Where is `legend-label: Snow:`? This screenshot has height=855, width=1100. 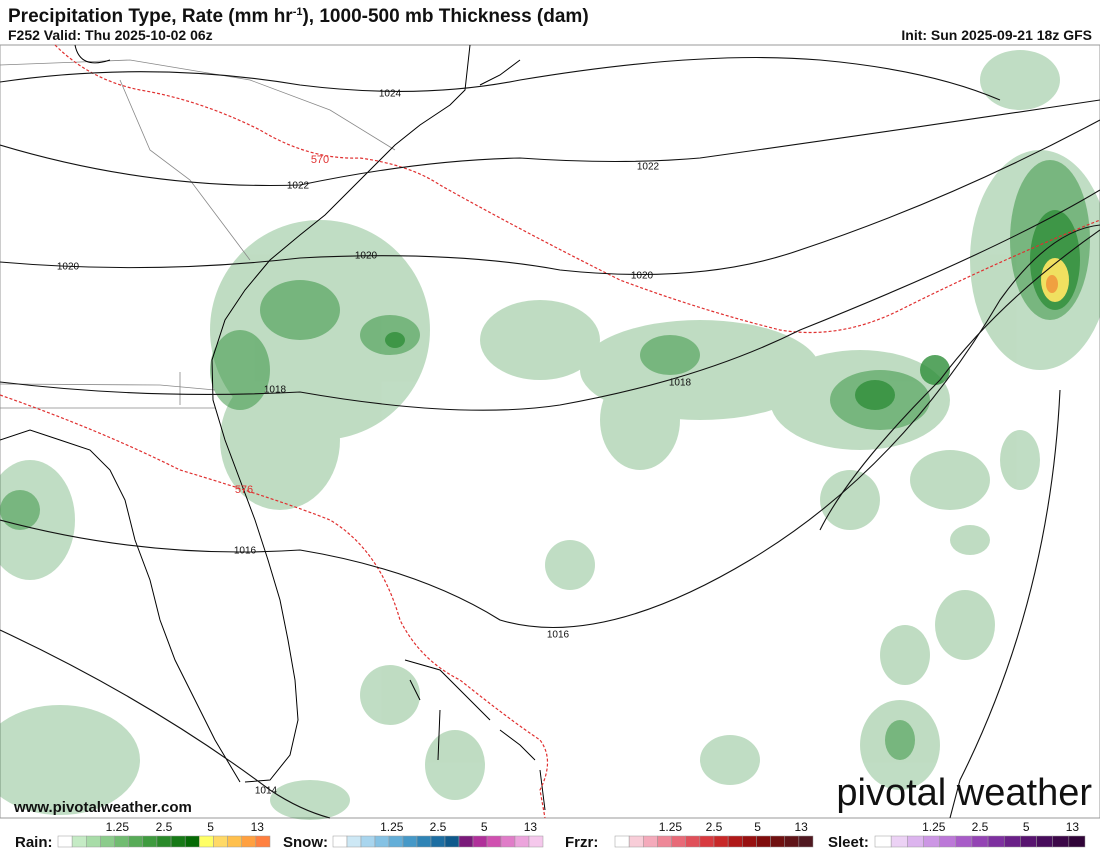 legend-label: Snow: is located at coordinates (305, 842).